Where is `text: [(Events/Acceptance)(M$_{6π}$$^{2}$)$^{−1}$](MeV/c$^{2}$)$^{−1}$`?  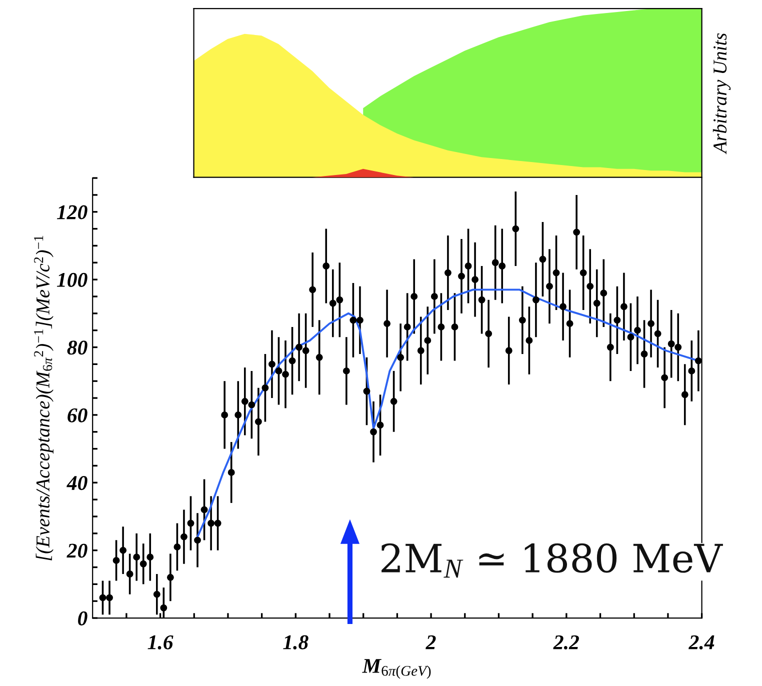
text: [(Events/Acceptance)(M$_{6π}$$^{2}$)$^{−1}$](MeV/c$^{2}$)$^{−1}$ is located at coordinates (44, 398).